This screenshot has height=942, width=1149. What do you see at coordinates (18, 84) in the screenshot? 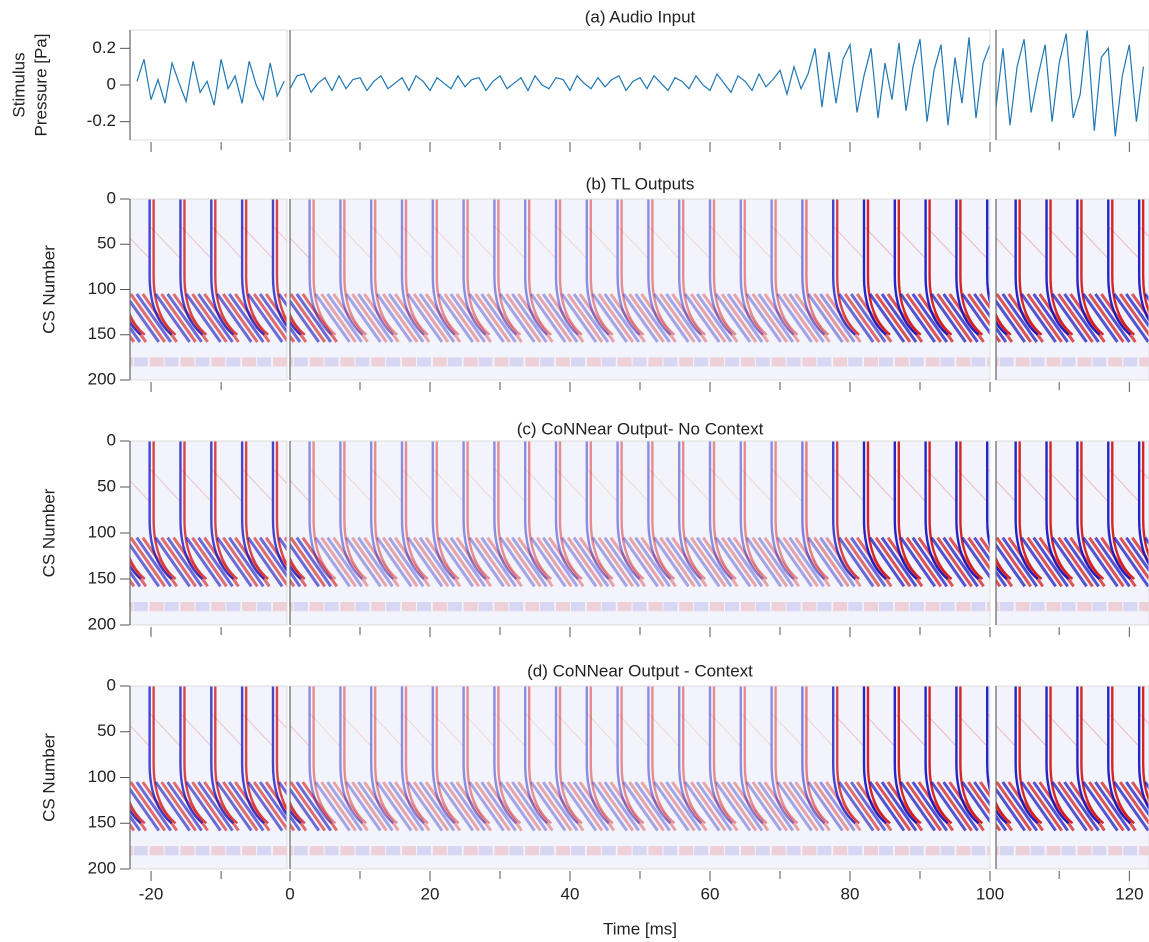
I see `y-axis-label: Stimulus` at bounding box center [18, 84].